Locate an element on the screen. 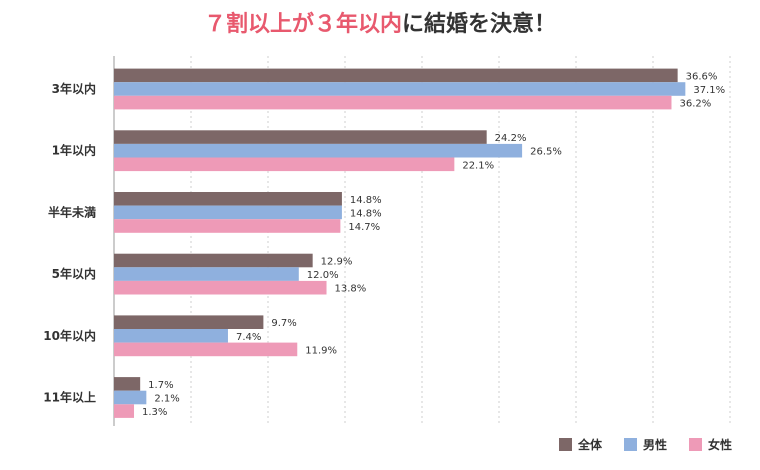  legend-label: 全体 is located at coordinates (589, 445).